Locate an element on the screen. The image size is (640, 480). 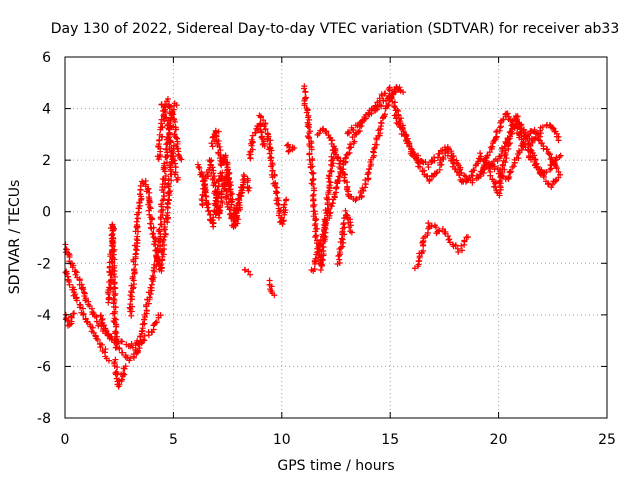
series-s4 is located at coordinates (130, 338).